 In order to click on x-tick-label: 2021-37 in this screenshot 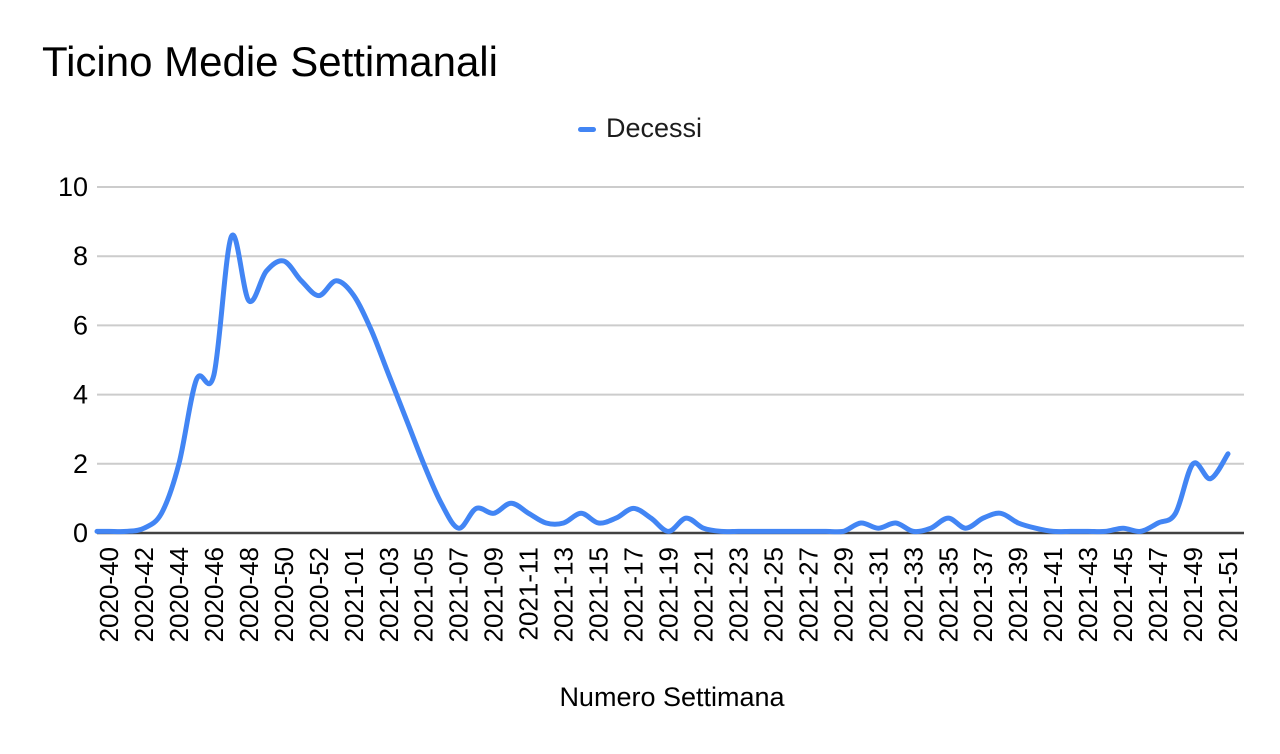, I will do `click(983, 594)`.